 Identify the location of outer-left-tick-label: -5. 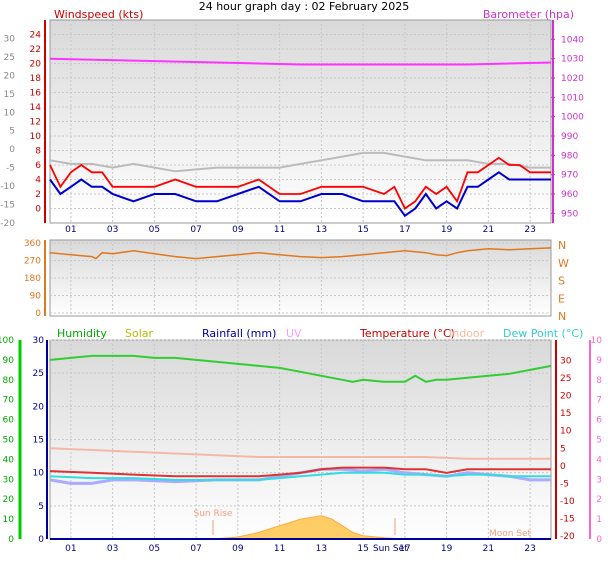
(10, 169).